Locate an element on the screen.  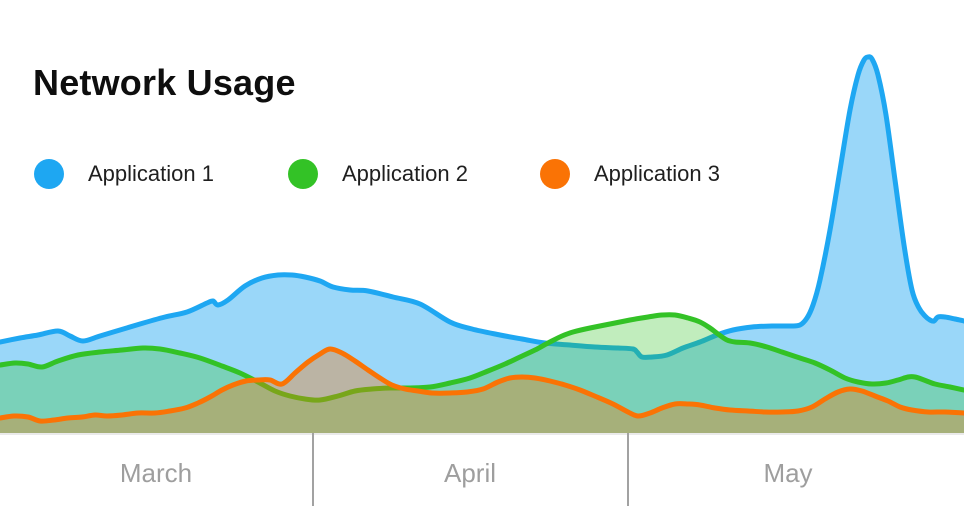
legend-swatch-application-3-icon is located at coordinates (555, 174).